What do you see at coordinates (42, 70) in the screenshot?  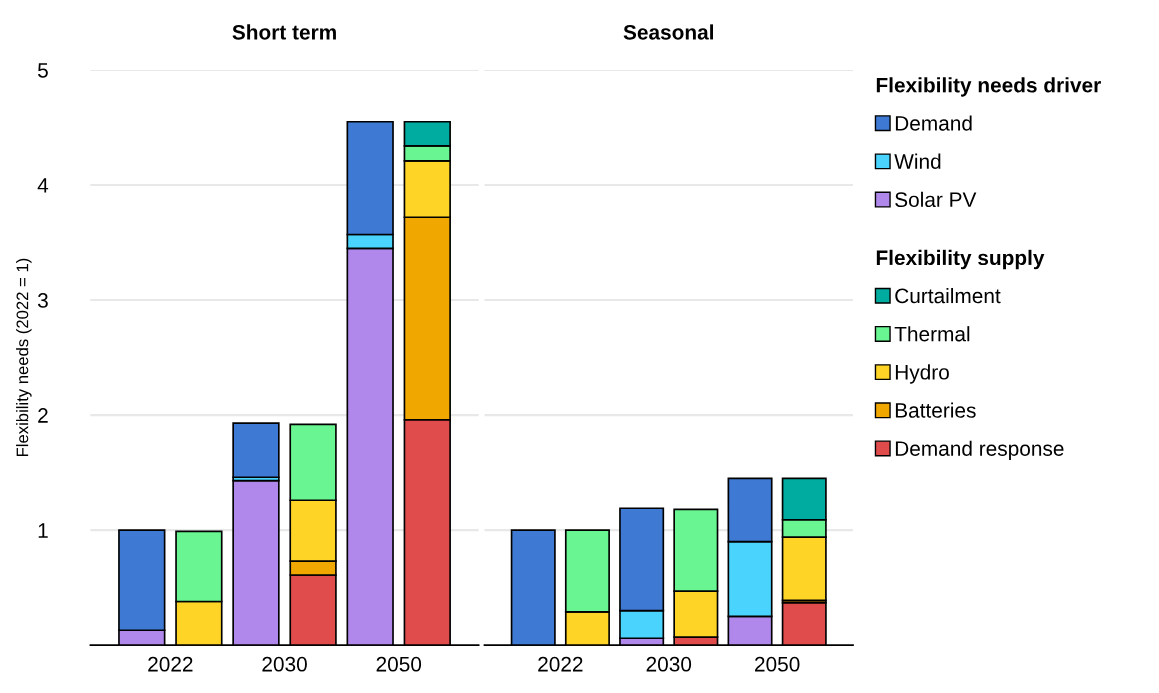 I see `y-tick-label: 5` at bounding box center [42, 70].